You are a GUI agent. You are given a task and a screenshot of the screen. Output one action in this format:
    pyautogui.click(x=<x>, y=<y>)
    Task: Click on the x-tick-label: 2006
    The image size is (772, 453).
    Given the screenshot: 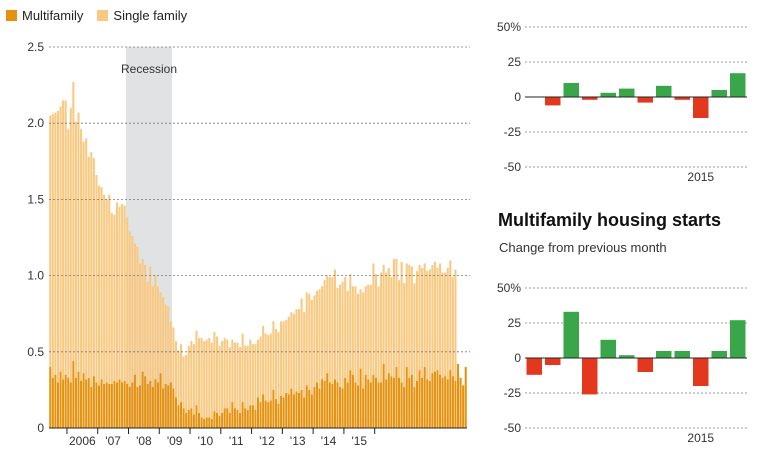 What is the action you would take?
    pyautogui.click(x=82, y=441)
    